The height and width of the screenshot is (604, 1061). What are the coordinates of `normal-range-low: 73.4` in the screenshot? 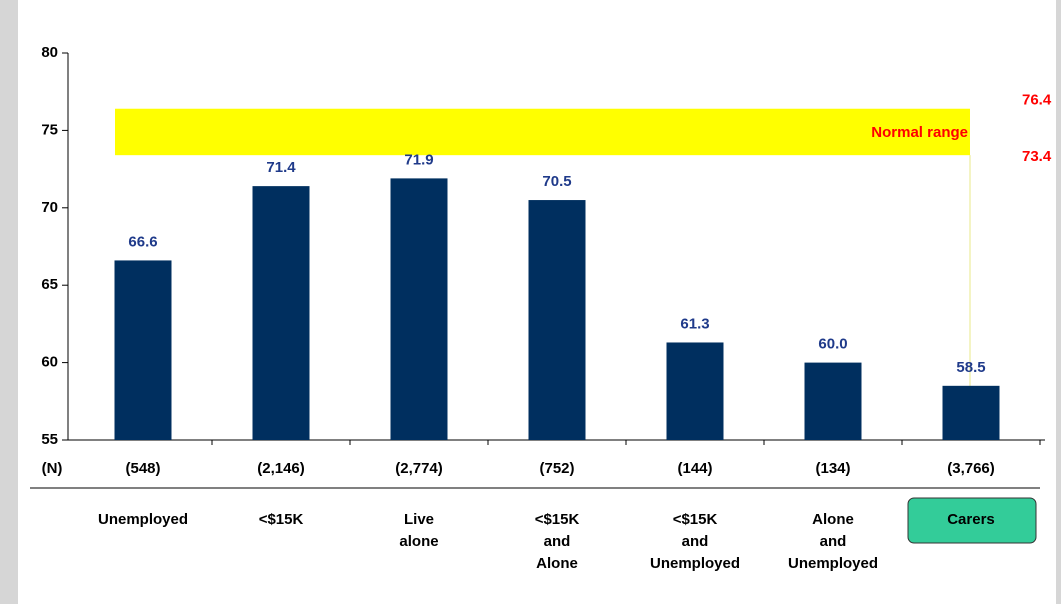 It's located at (1037, 156).